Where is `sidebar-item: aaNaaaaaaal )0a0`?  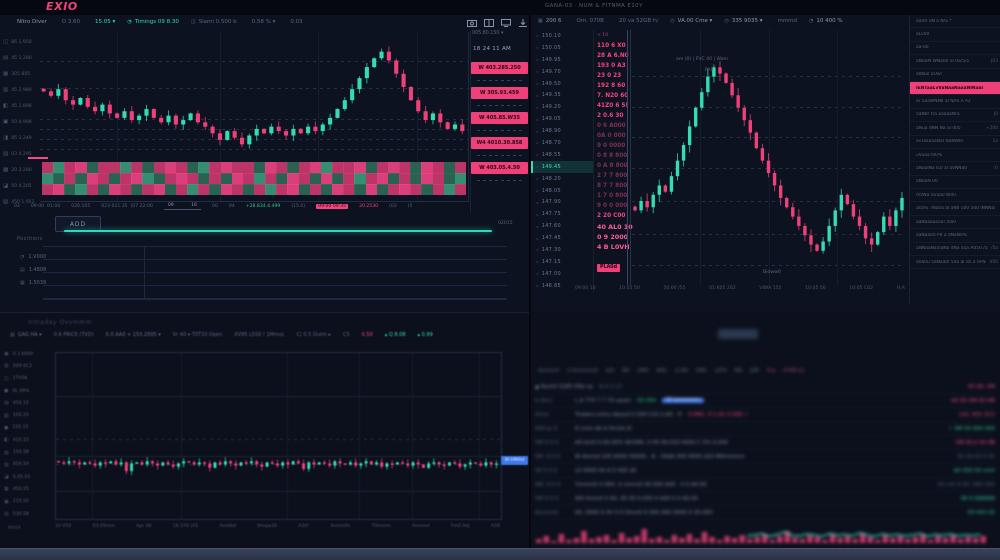
sidebar-item: aaNaaaaaaal )0a0 is located at coordinates (955, 223).